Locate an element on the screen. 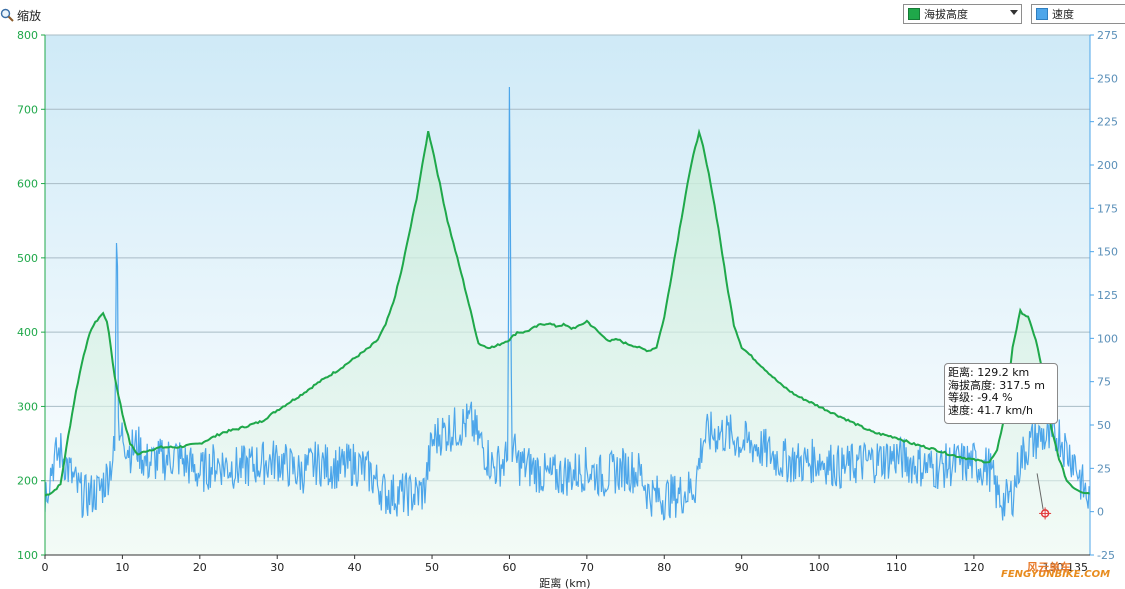 The height and width of the screenshot is (589, 1125). elevation-swatch is located at coordinates (914, 14).